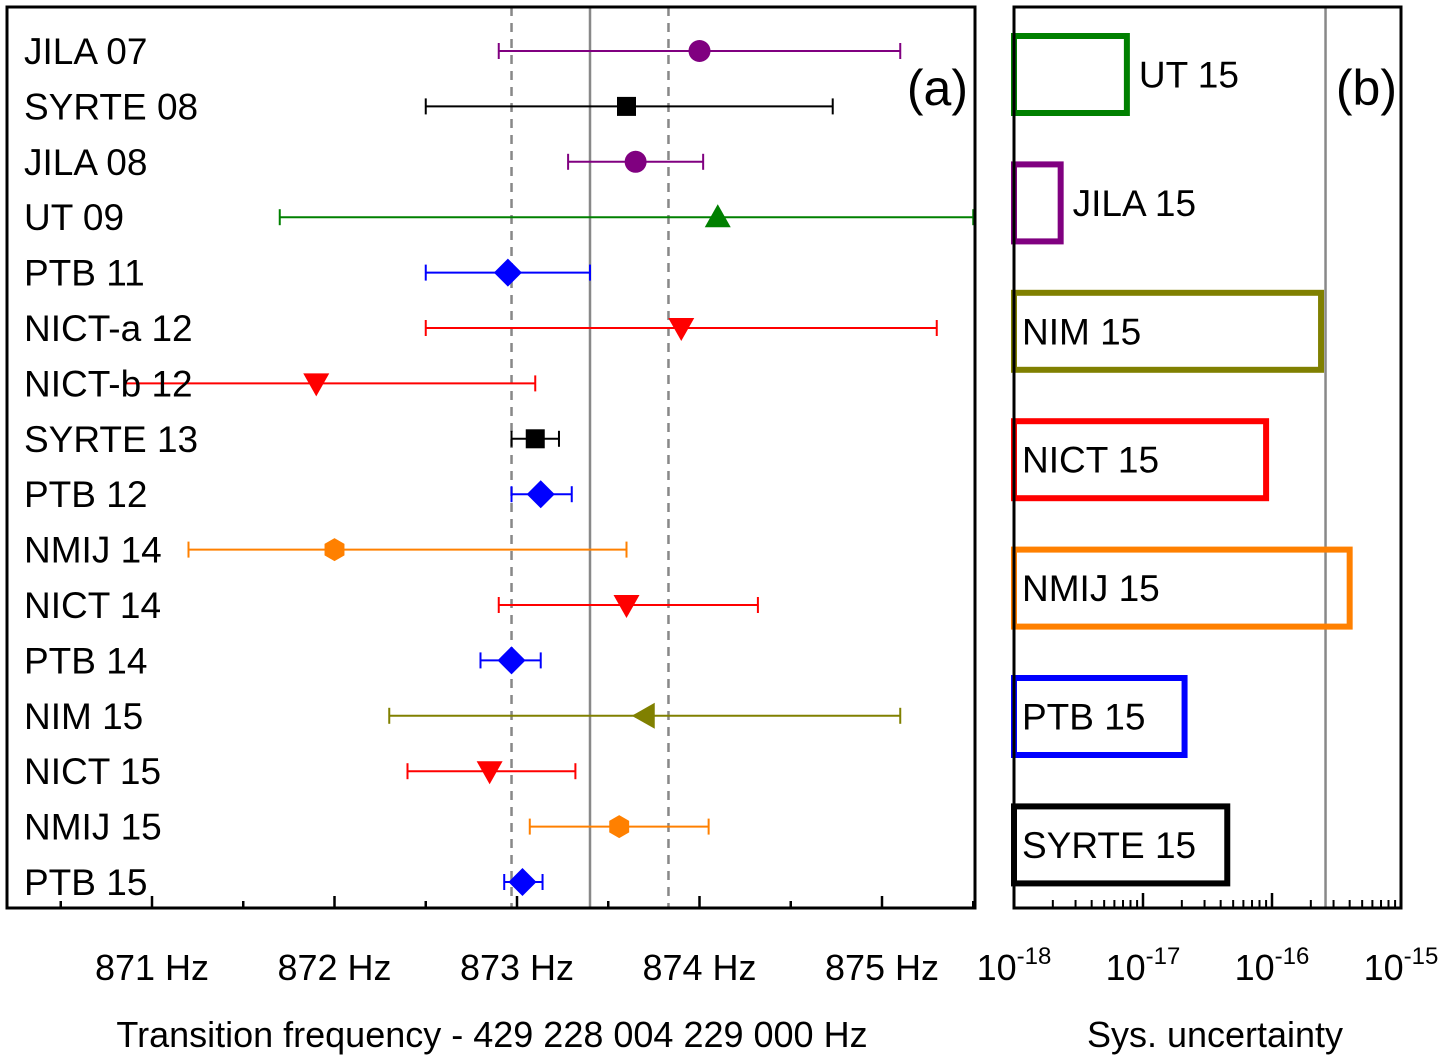 This screenshot has width=1456, height=1062. I want to click on bar: NIM 15, so click(1168, 331).